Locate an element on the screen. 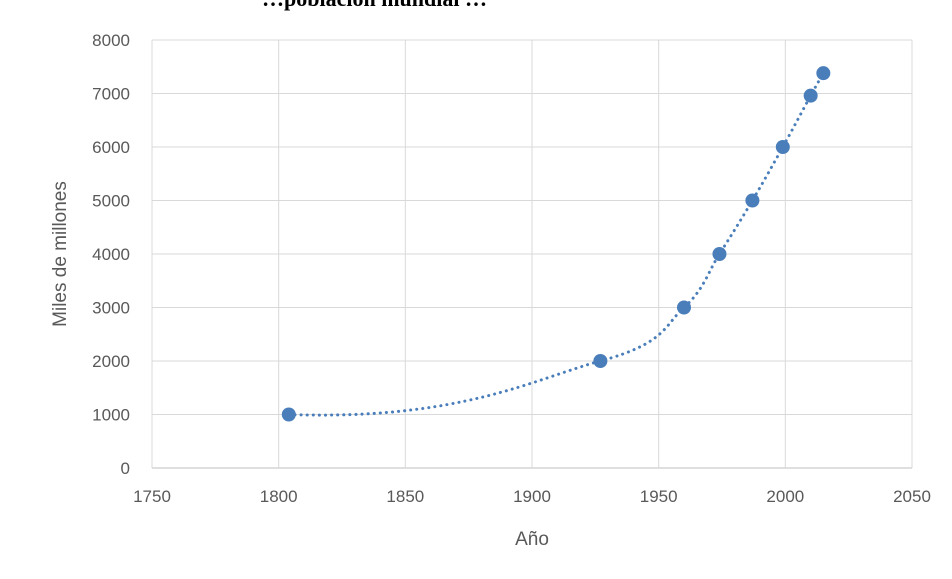 This screenshot has height=579, width=952. y-tick-label: 8000 is located at coordinates (111, 40).